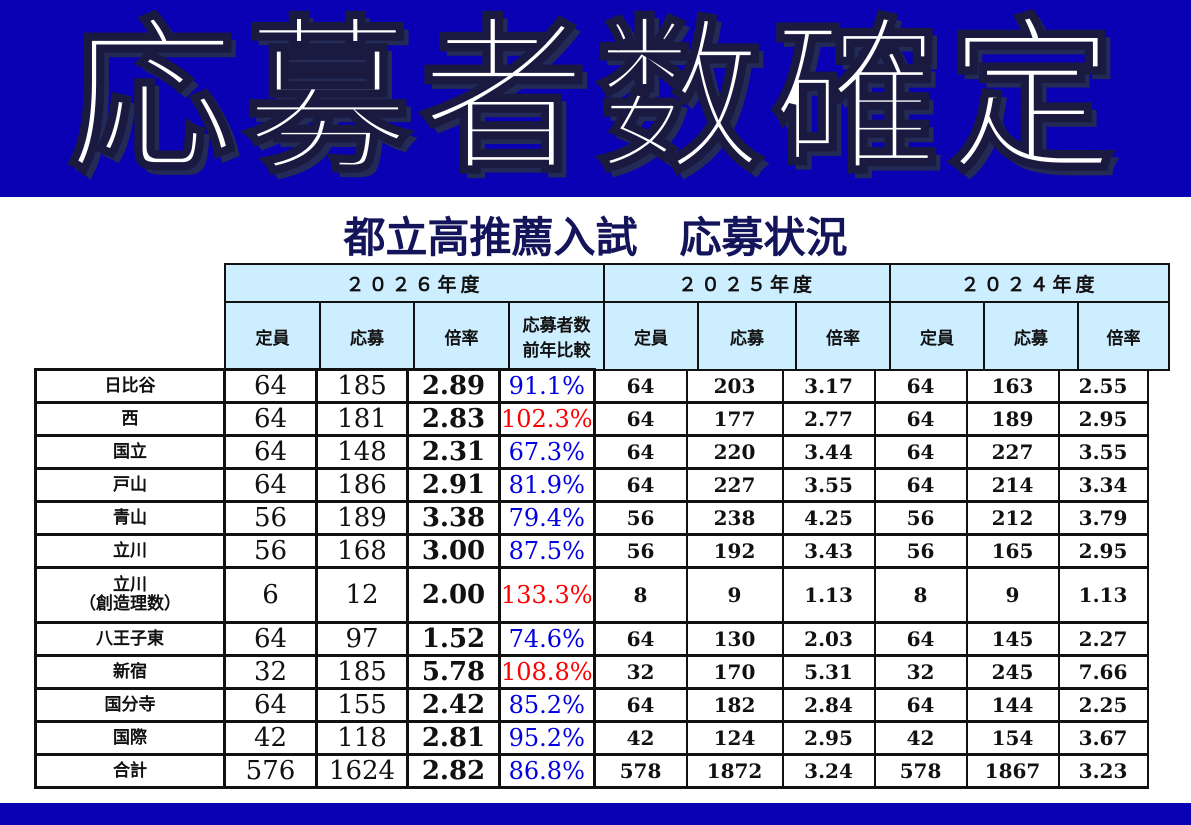 The image size is (1191, 825). I want to click on table-cell: 245, so click(1012, 672).